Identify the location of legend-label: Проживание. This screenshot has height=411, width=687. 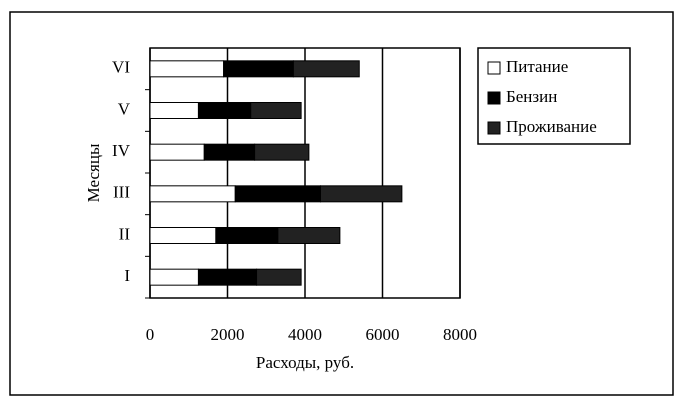
(551, 126).